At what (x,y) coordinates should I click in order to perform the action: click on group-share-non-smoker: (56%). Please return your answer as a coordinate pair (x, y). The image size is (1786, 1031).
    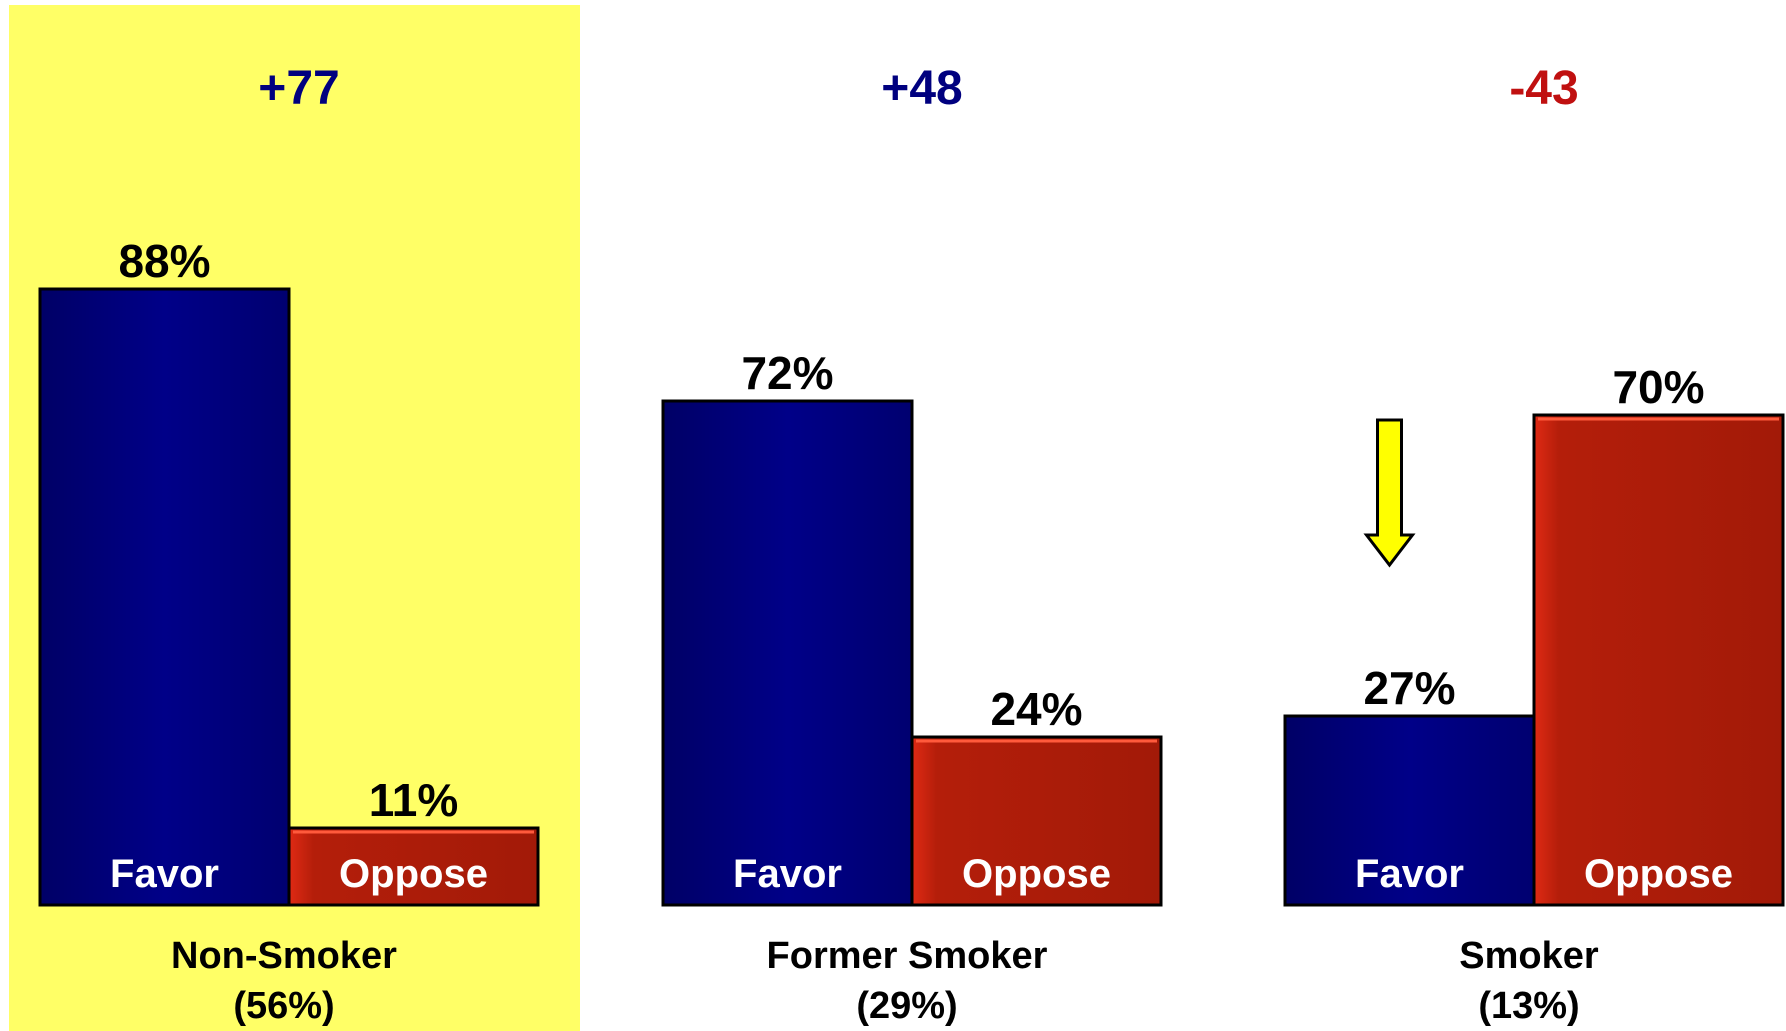
    Looking at the image, I should click on (283, 1006).